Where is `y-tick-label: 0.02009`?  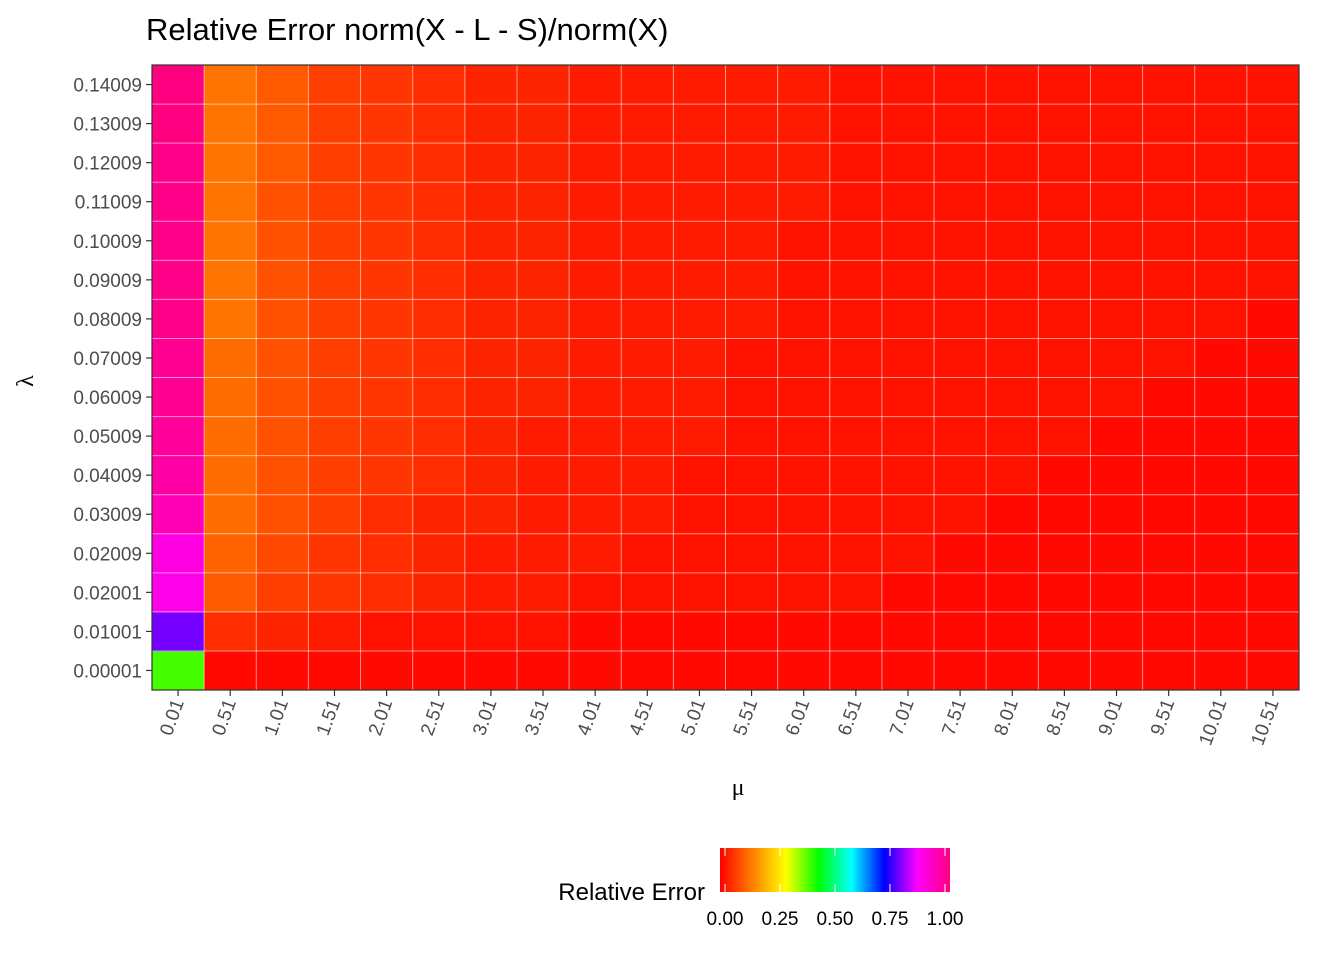 y-tick-label: 0.02009 is located at coordinates (107, 554).